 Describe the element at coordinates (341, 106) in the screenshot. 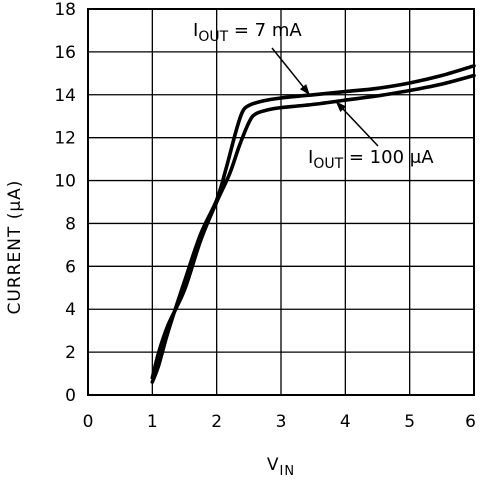

I see `pointer-iout-100ua-head` at that location.